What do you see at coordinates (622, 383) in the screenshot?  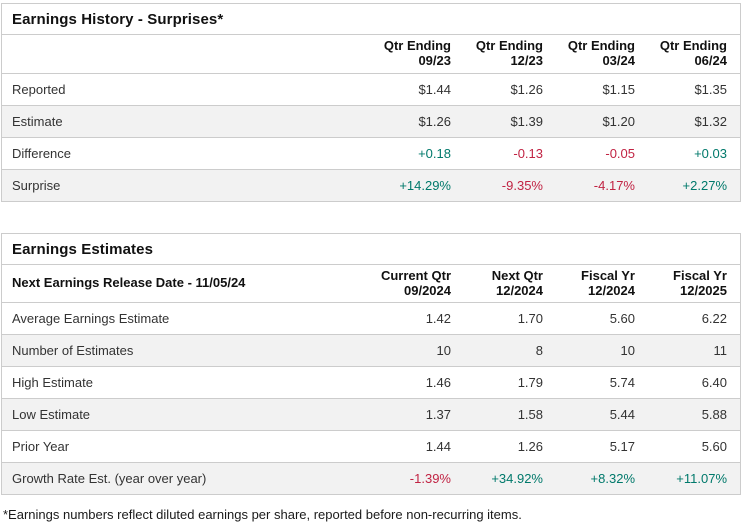 I see `value-cell: 5.74` at bounding box center [622, 383].